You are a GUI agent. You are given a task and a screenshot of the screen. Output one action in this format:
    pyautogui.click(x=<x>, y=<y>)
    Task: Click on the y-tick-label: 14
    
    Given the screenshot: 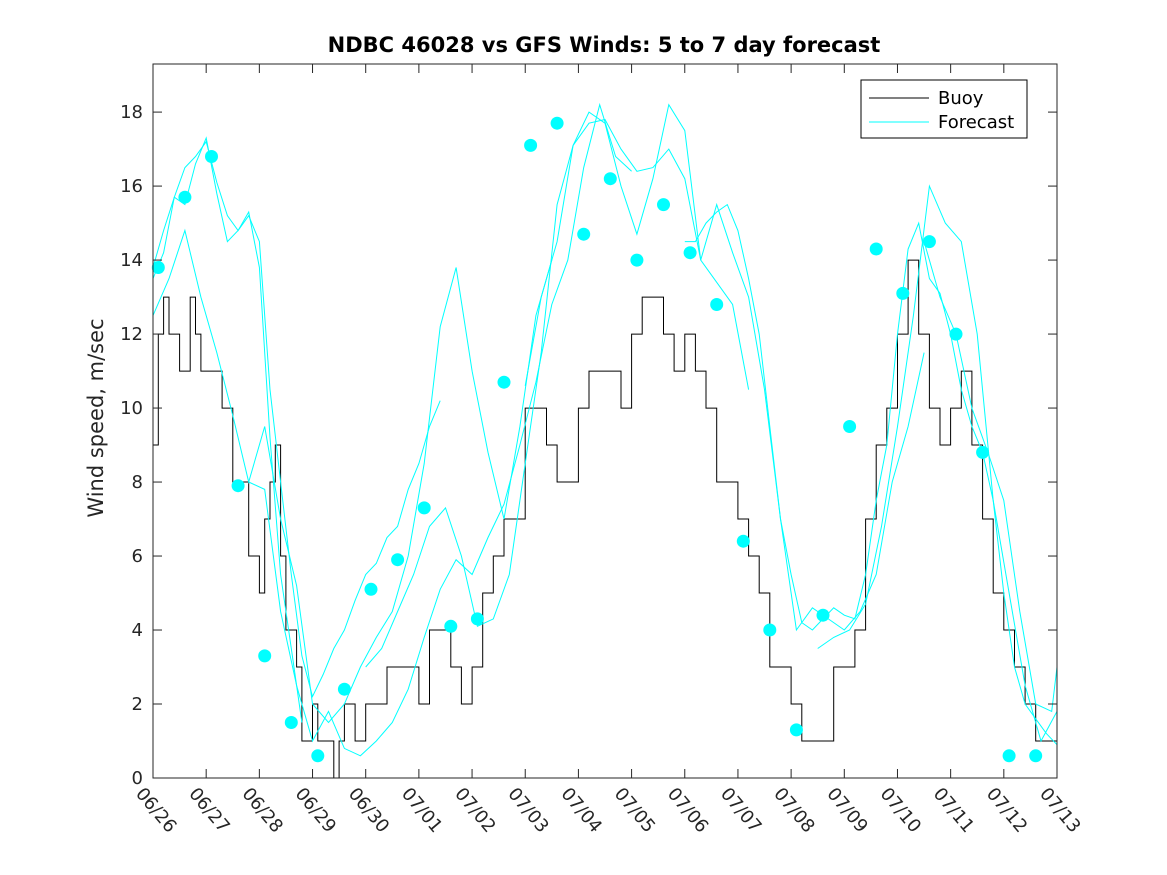 What is the action you would take?
    pyautogui.click(x=131, y=260)
    